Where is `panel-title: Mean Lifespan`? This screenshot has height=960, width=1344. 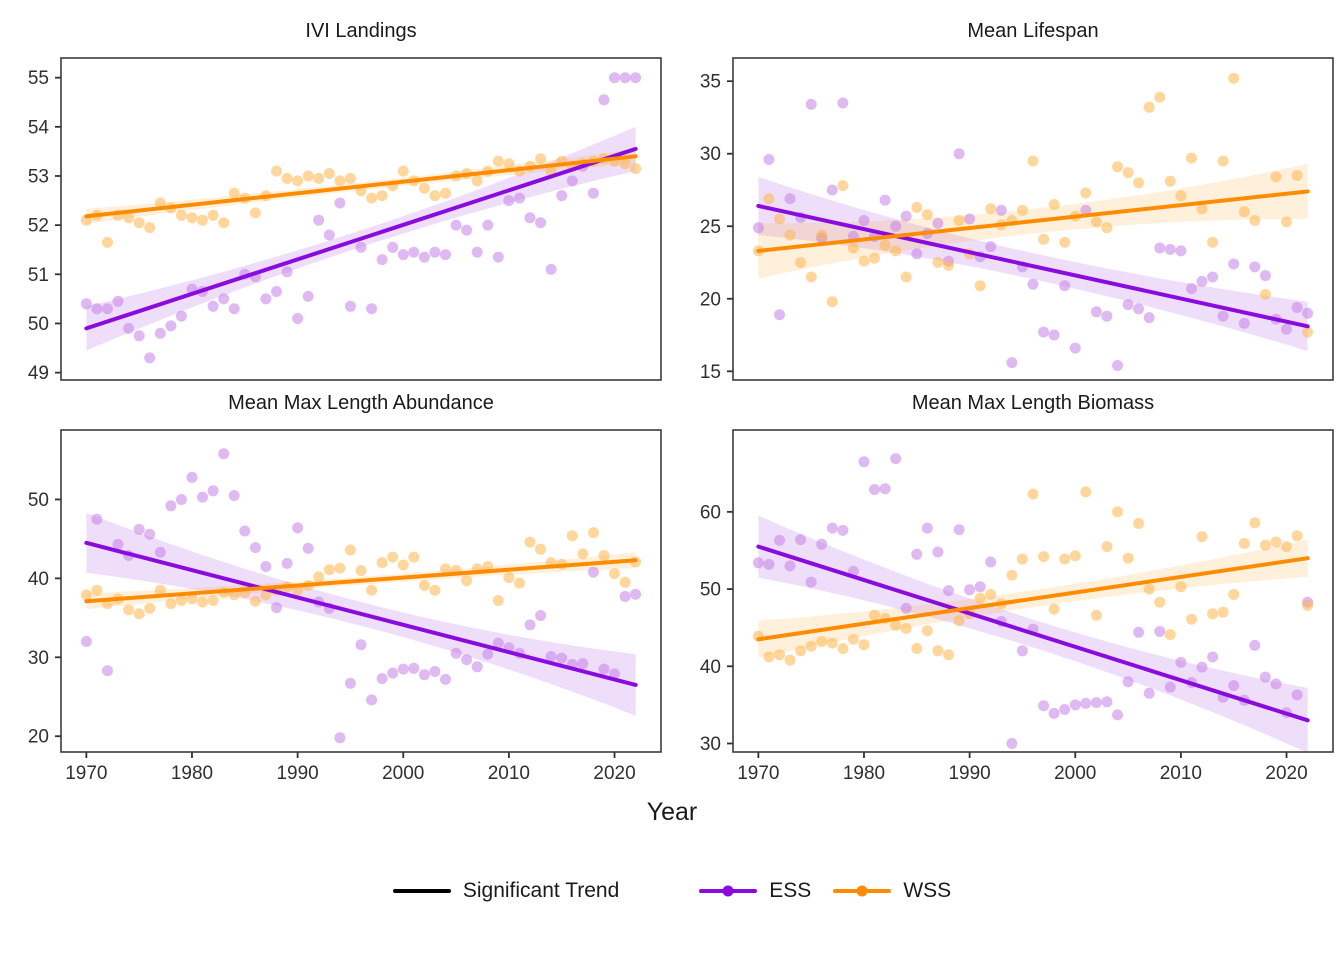 panel-title: Mean Lifespan is located at coordinates (1033, 31).